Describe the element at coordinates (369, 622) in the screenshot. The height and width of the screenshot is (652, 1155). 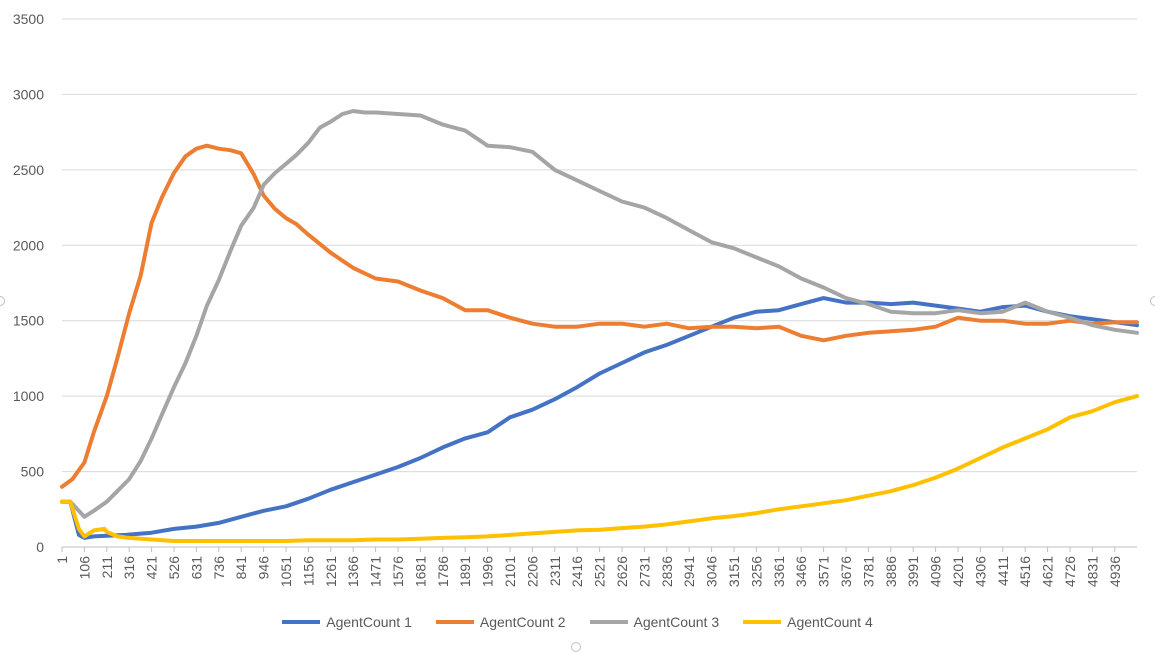
I see `legend-label: AgentCount 1` at that location.